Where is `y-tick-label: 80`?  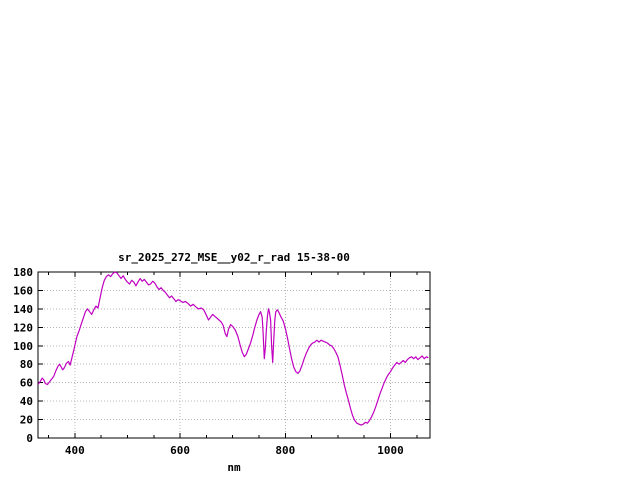 y-tick-label: 80 is located at coordinates (26, 364).